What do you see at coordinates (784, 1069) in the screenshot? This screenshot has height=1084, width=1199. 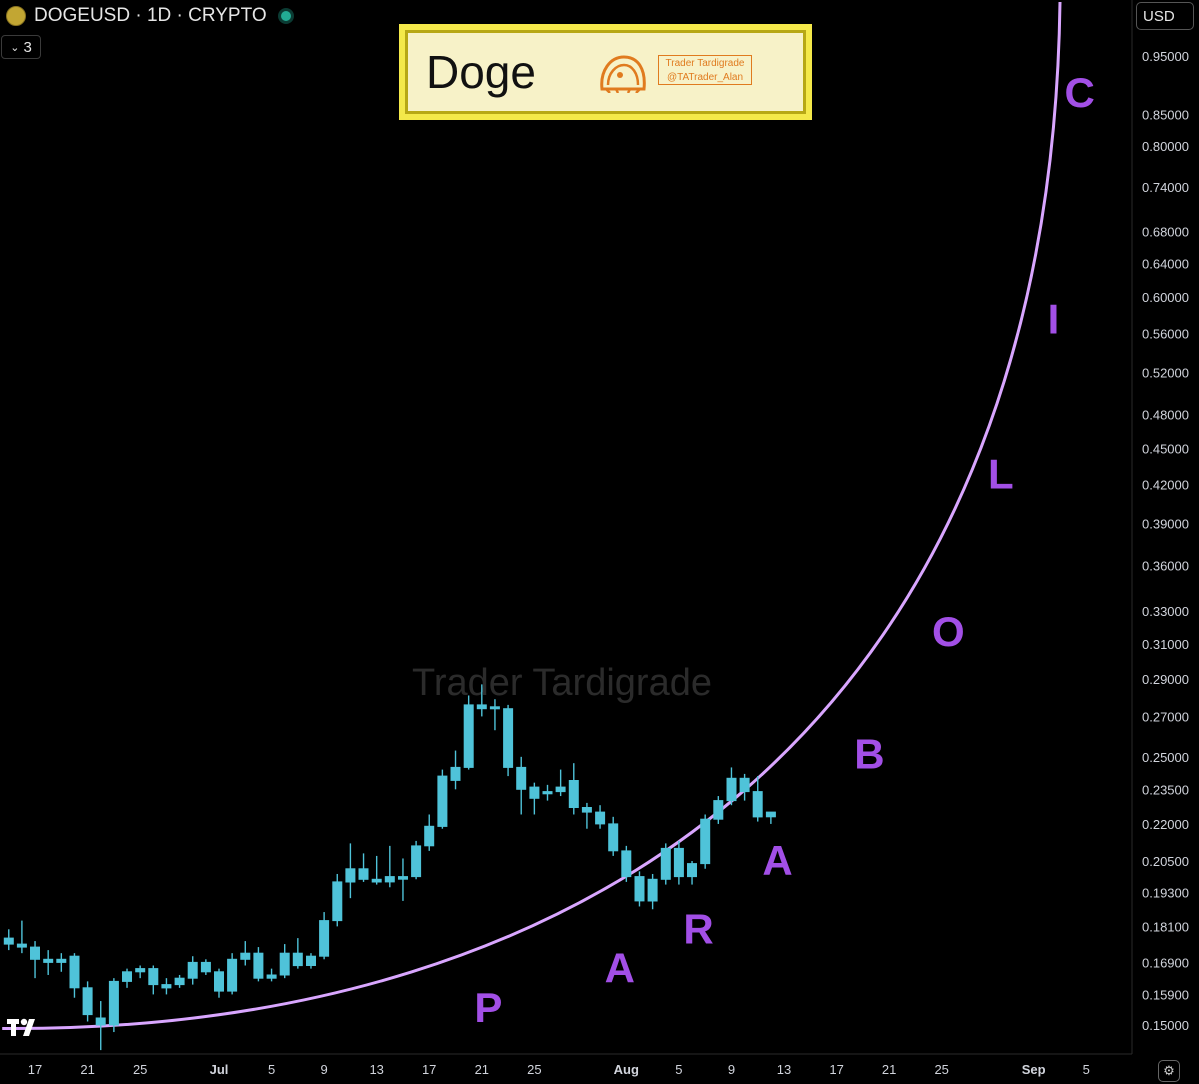 I see `x-tick-label: 13` at bounding box center [784, 1069].